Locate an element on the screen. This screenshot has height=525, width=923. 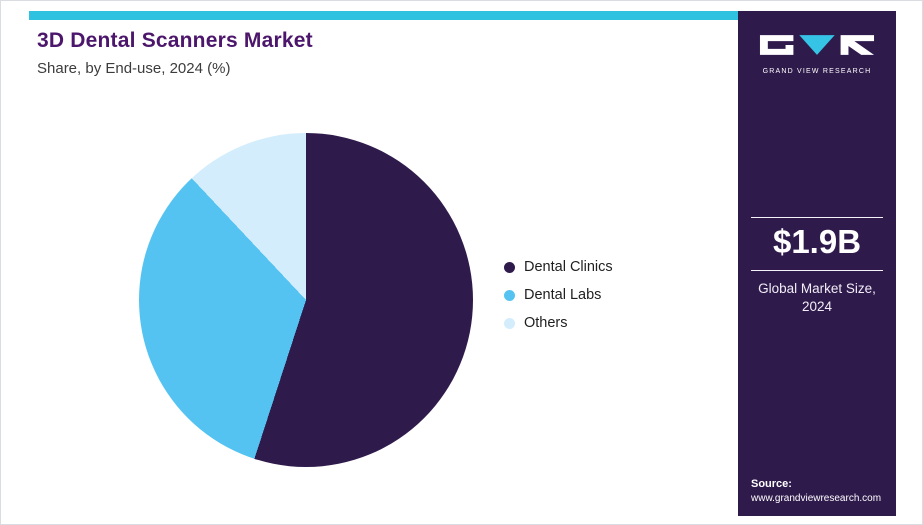
legend-item: Others is located at coordinates (558, 323).